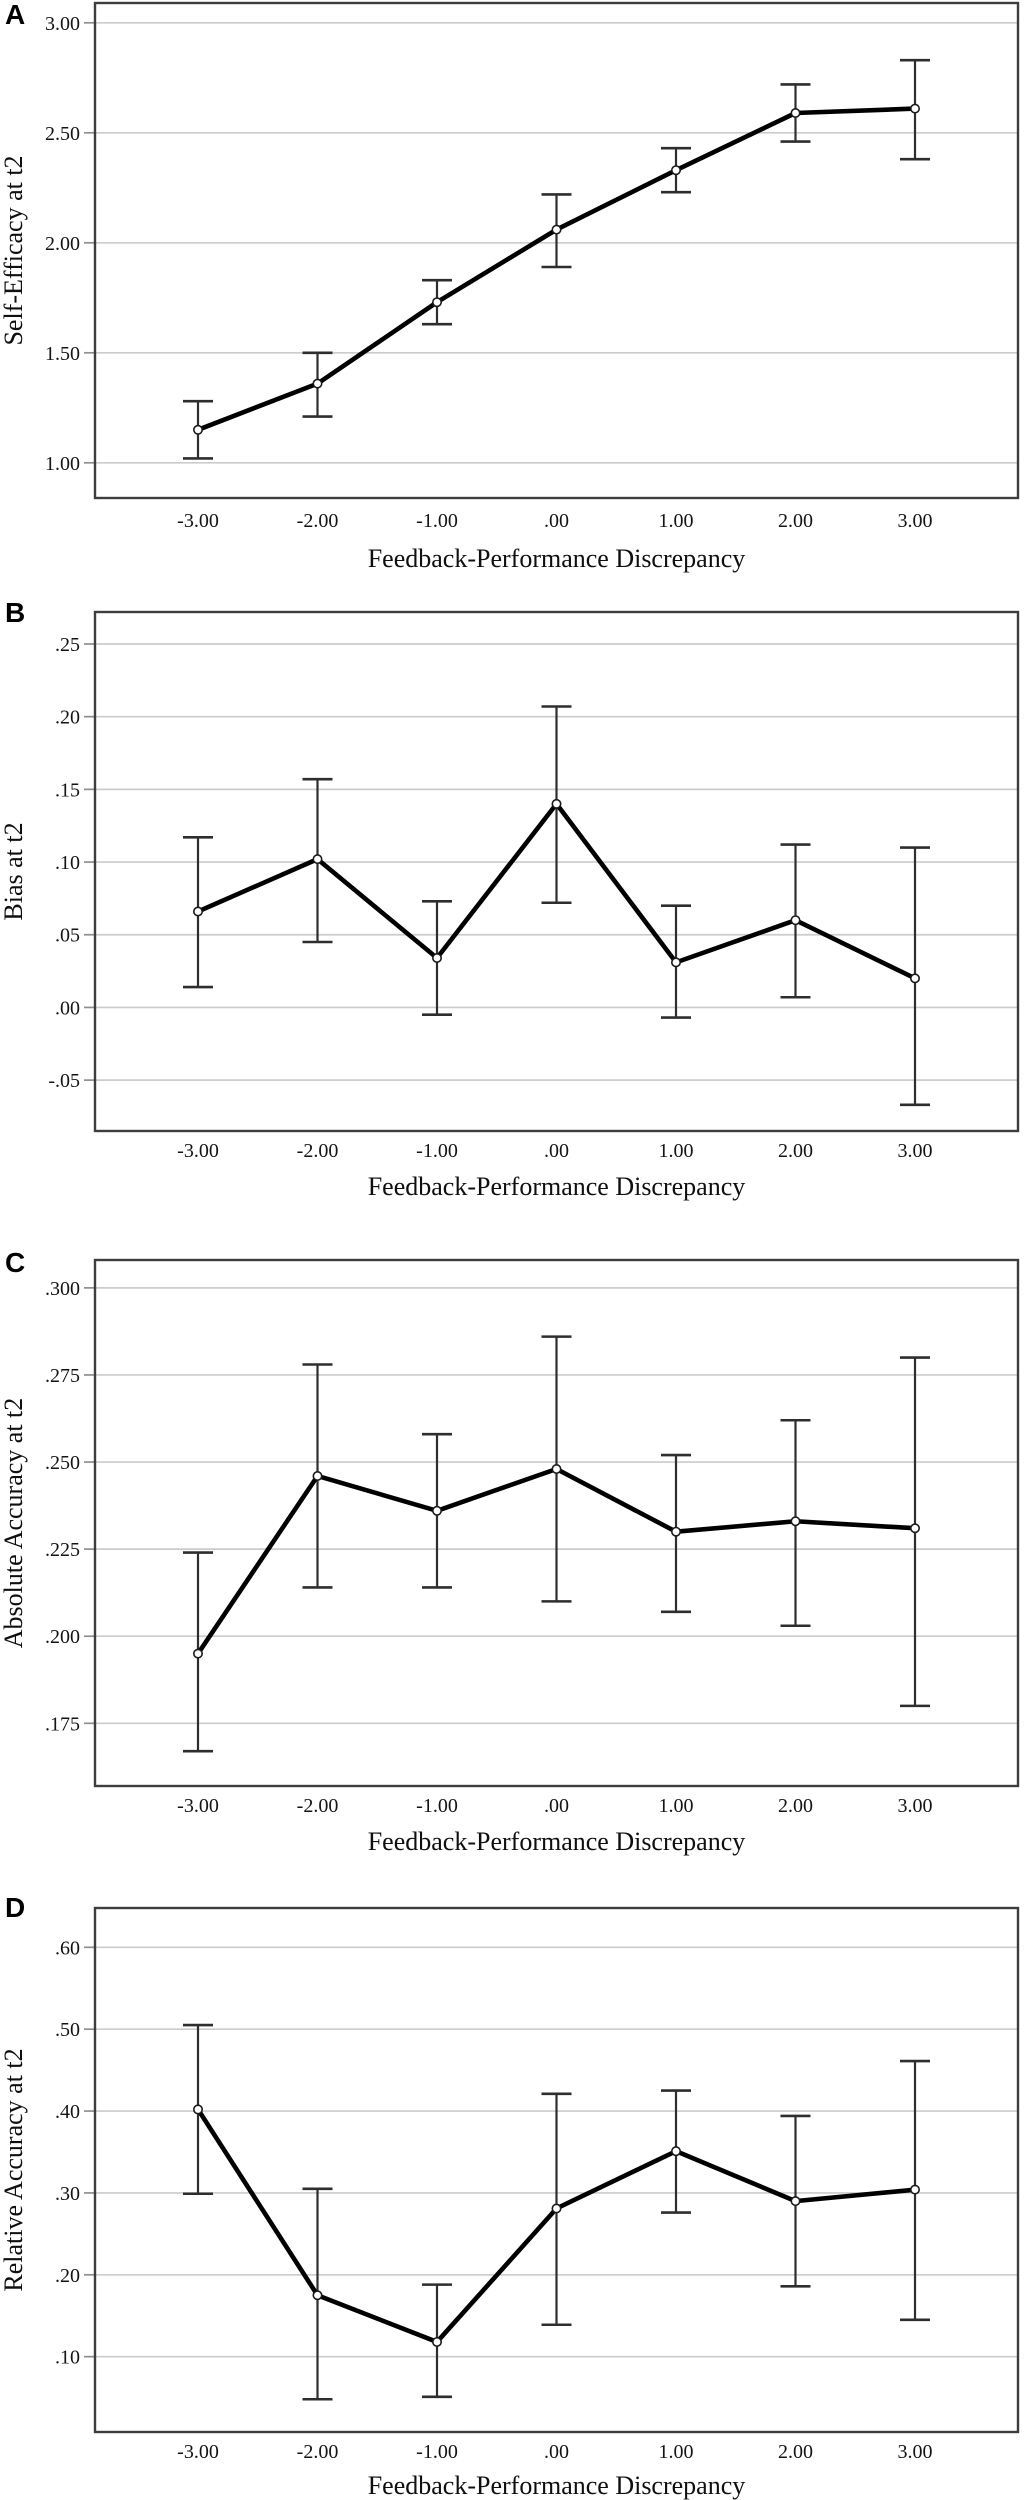  Describe the element at coordinates (62, 1376) in the screenshot. I see `y-tick-label: .275` at that location.